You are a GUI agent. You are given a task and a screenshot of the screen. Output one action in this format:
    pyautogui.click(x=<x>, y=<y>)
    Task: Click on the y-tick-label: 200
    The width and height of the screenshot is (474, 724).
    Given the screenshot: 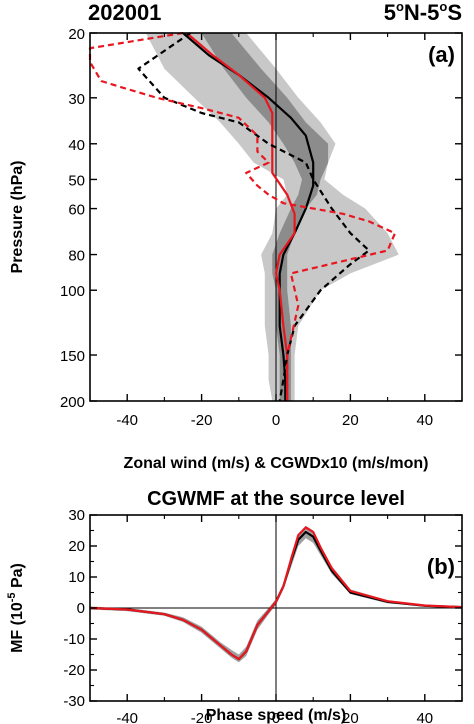 What is the action you would take?
    pyautogui.click(x=72, y=402)
    